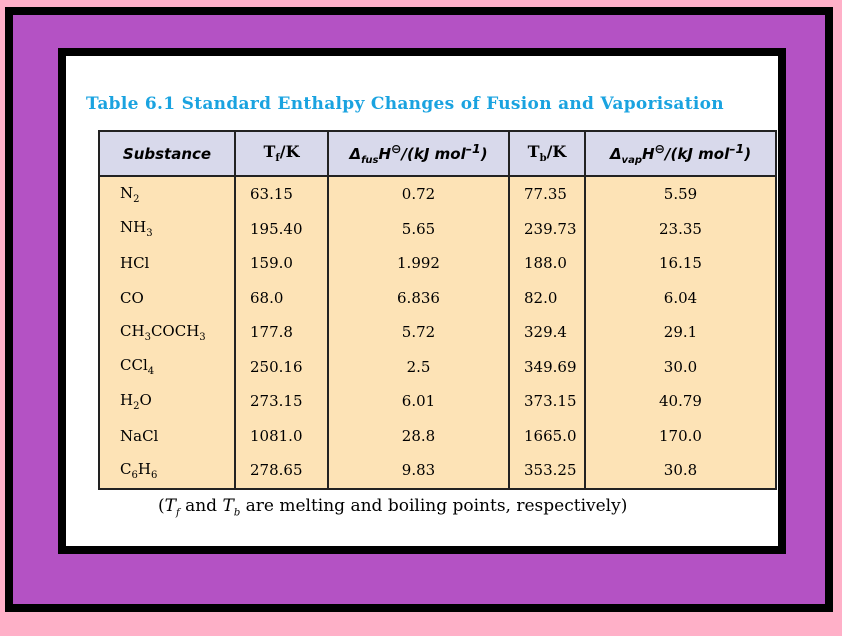 The width and height of the screenshot is (842, 636). What do you see at coordinates (546, 297) in the screenshot?
I see `cell-tb-k: 82.0` at bounding box center [546, 297].